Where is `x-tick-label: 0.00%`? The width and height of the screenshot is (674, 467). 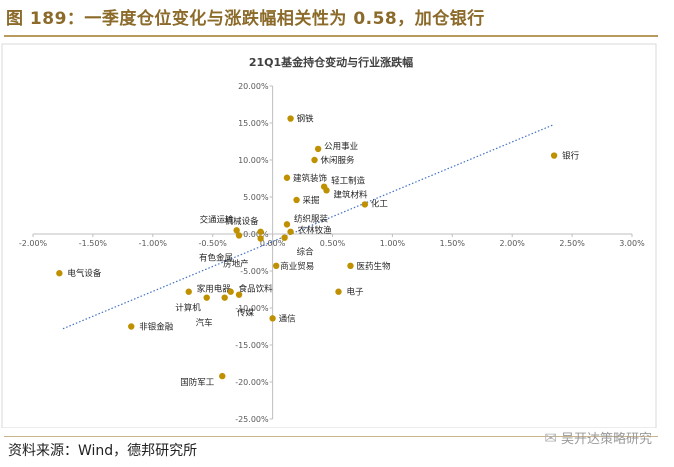 x-tick-label: 0.00% is located at coordinates (273, 243).